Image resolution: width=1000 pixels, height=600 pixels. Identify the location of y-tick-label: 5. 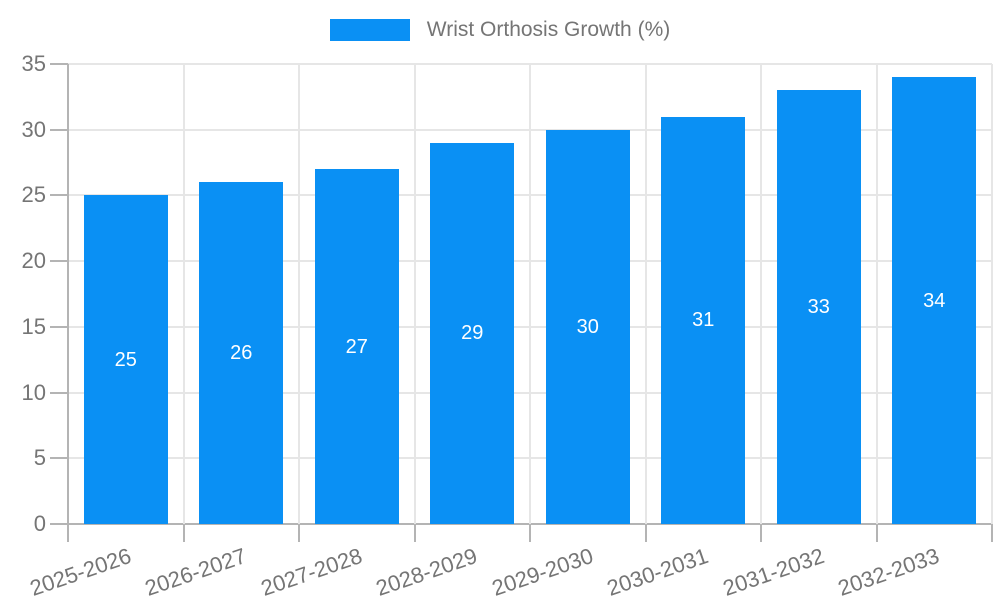
(39, 458).